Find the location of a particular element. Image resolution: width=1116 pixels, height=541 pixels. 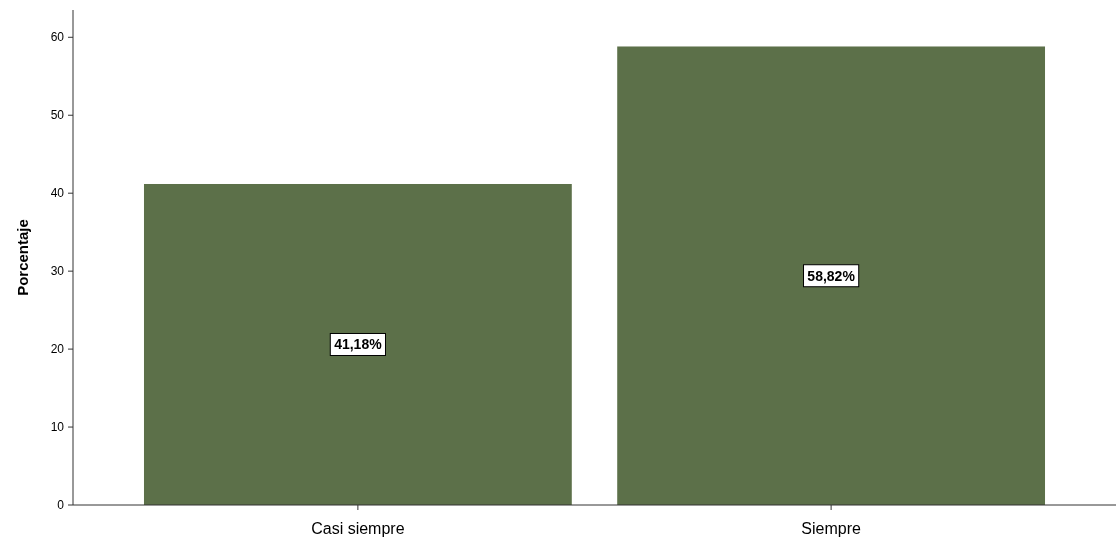

x-tick-label: Casi siempre is located at coordinates (358, 528).